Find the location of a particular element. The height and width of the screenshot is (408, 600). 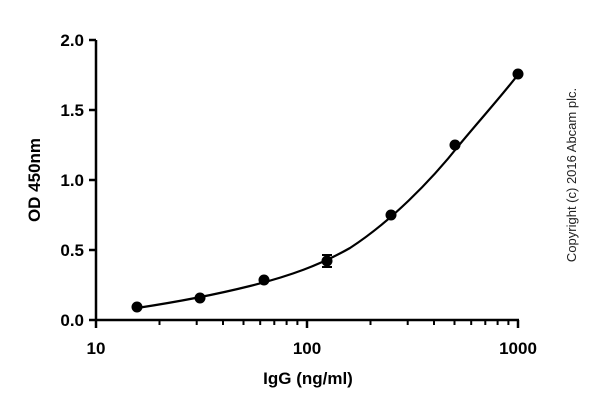

y-axis-title: OD 450nm is located at coordinates (34, 180).